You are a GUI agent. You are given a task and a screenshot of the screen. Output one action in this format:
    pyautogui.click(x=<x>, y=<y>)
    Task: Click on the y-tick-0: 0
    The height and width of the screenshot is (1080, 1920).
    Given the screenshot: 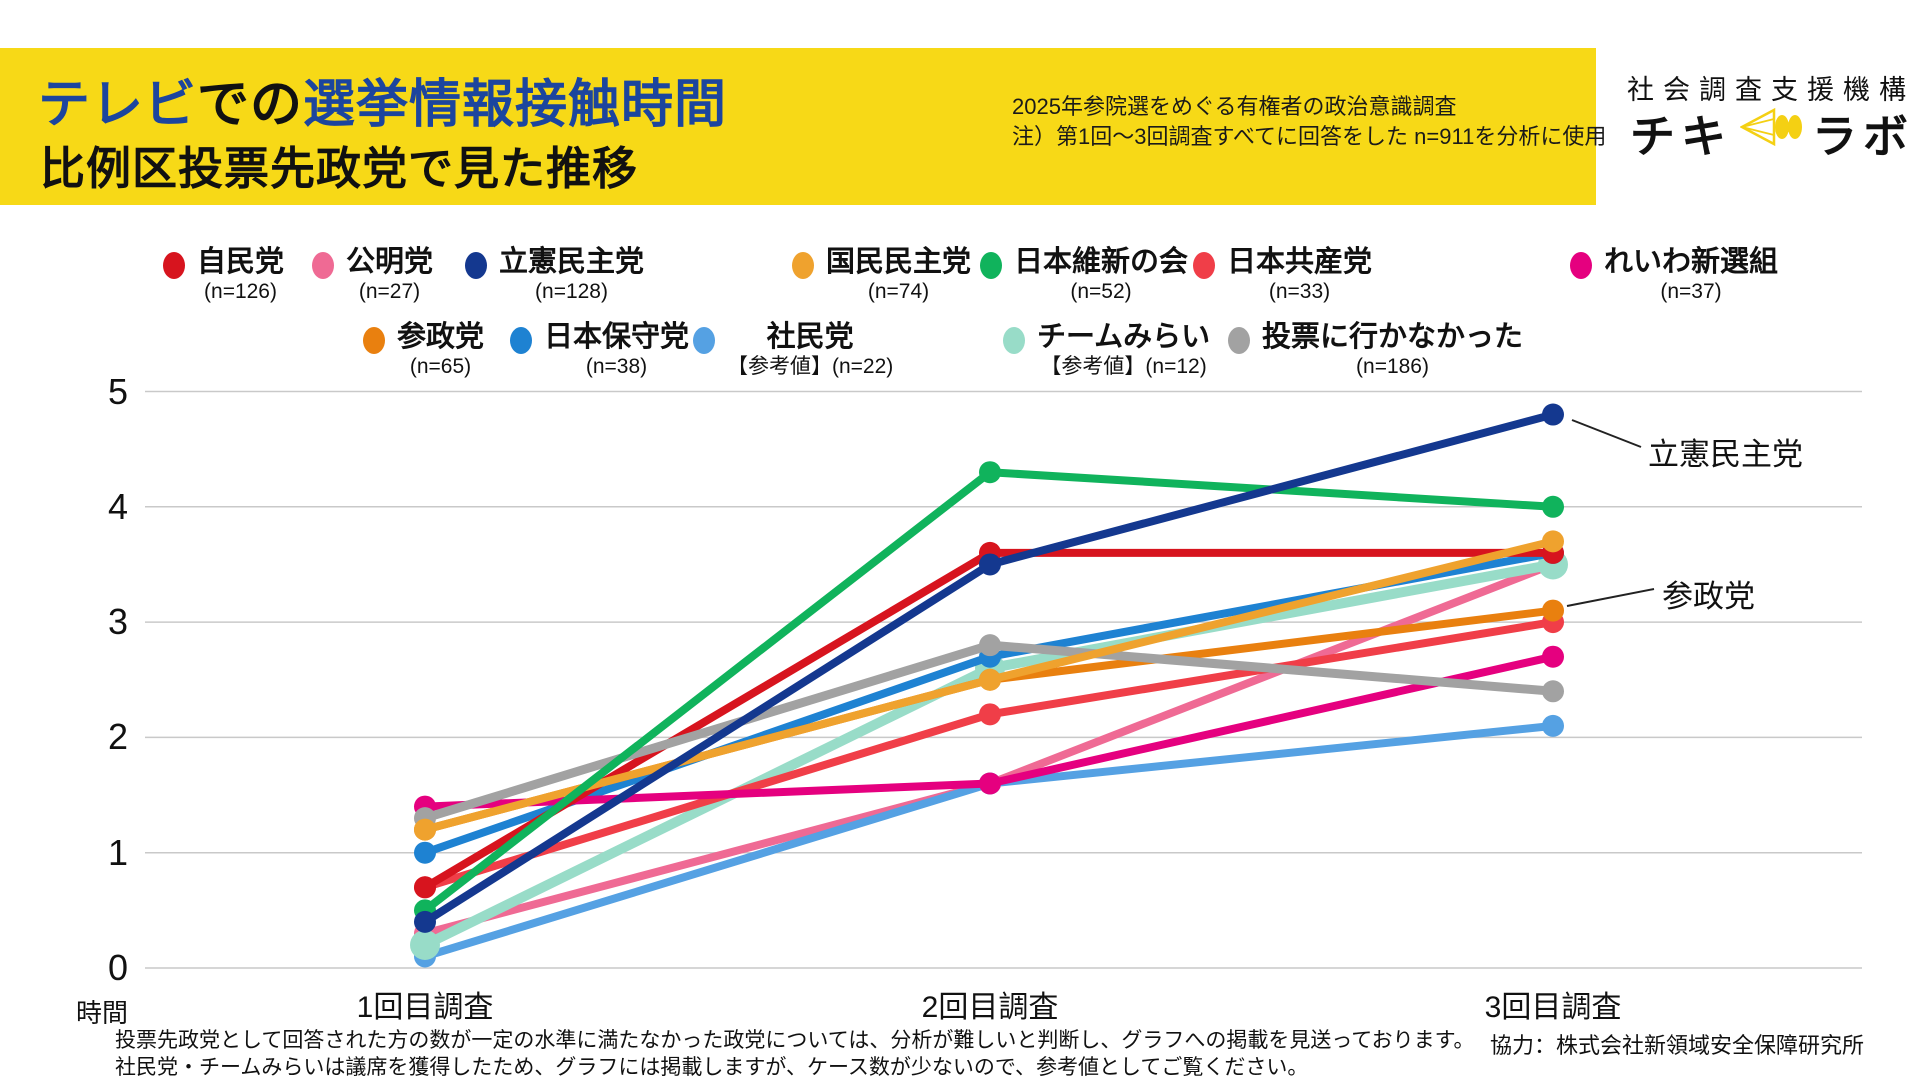 What is the action you would take?
    pyautogui.click(x=117, y=967)
    